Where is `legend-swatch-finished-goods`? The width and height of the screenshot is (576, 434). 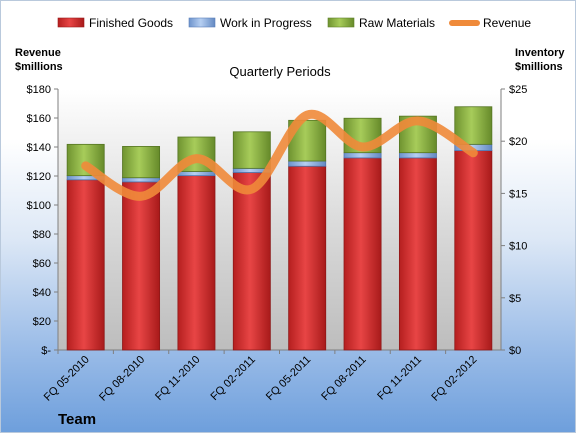
legend-swatch-finished-goods is located at coordinates (71, 22).